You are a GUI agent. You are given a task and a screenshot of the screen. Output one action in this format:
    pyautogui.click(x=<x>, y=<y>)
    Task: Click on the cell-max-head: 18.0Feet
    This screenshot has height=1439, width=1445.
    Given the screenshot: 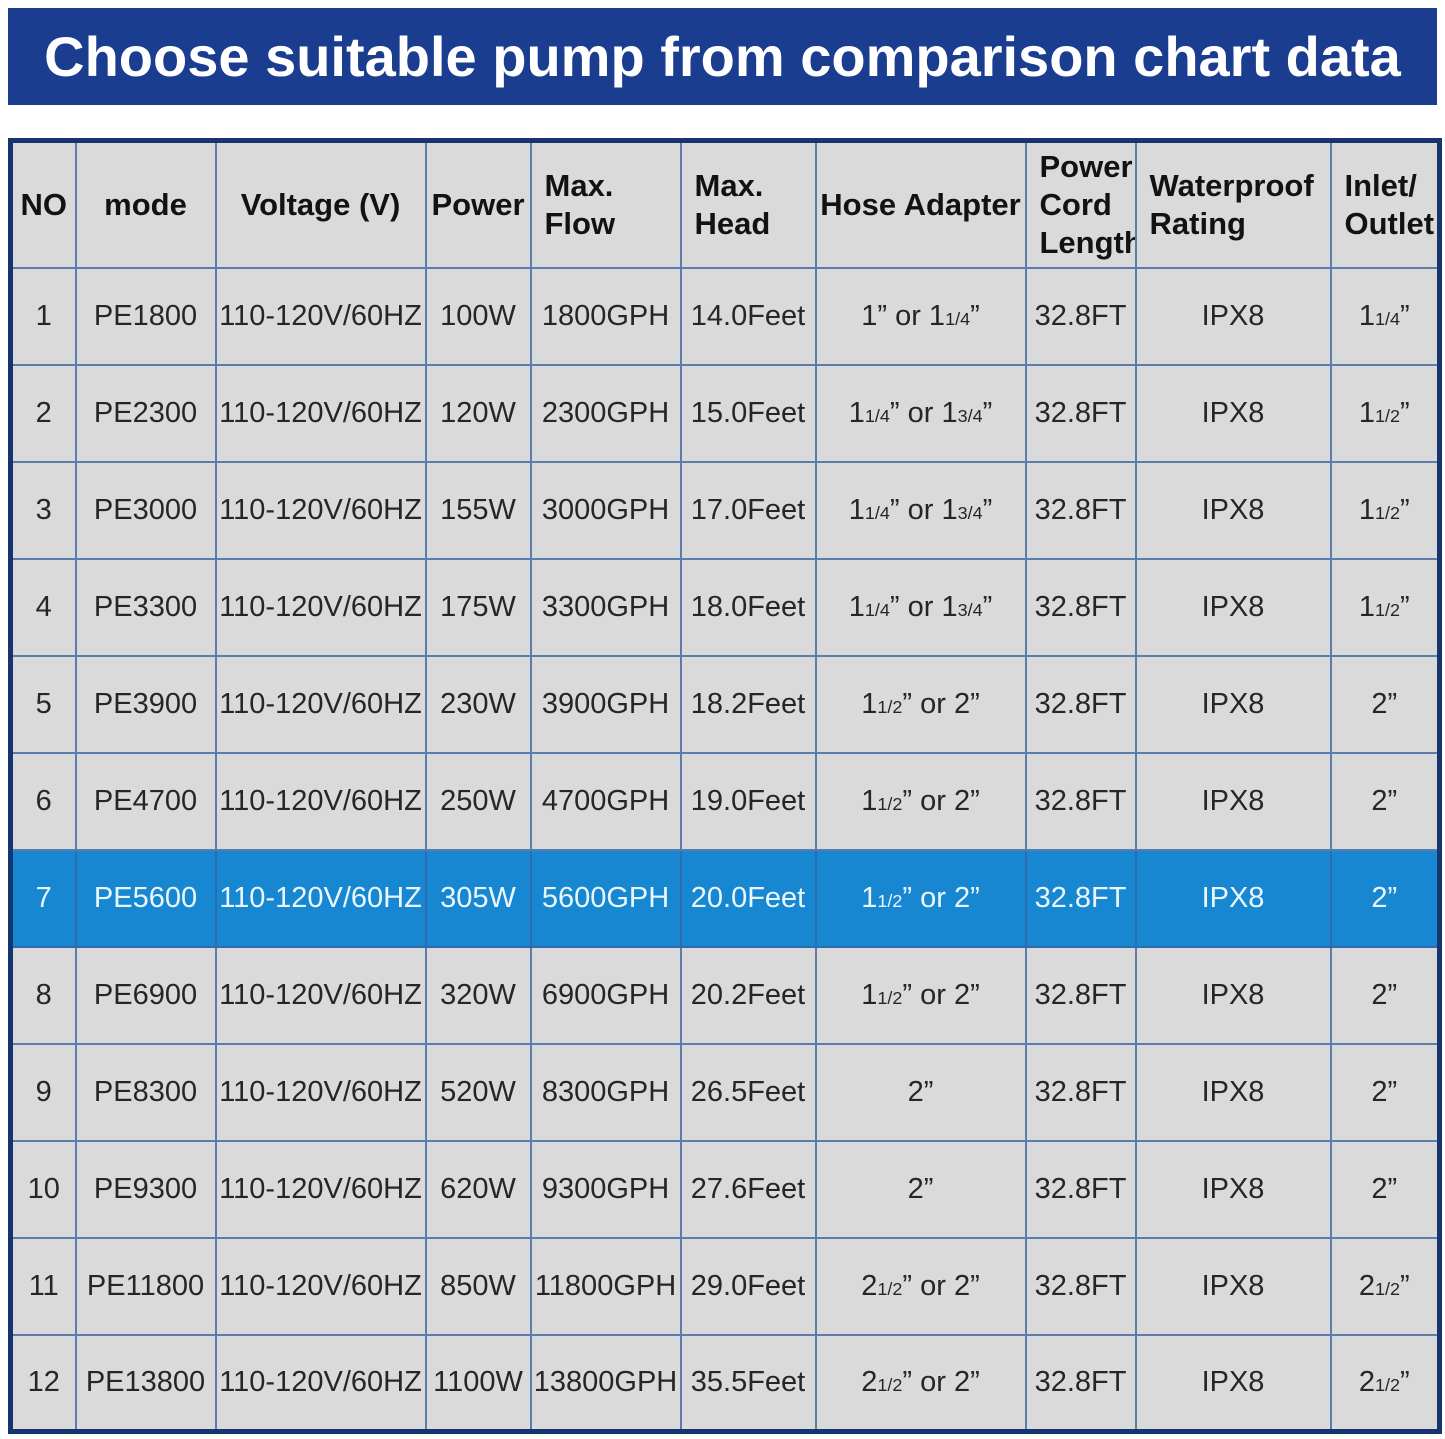 What is the action you would take?
    pyautogui.click(x=748, y=607)
    